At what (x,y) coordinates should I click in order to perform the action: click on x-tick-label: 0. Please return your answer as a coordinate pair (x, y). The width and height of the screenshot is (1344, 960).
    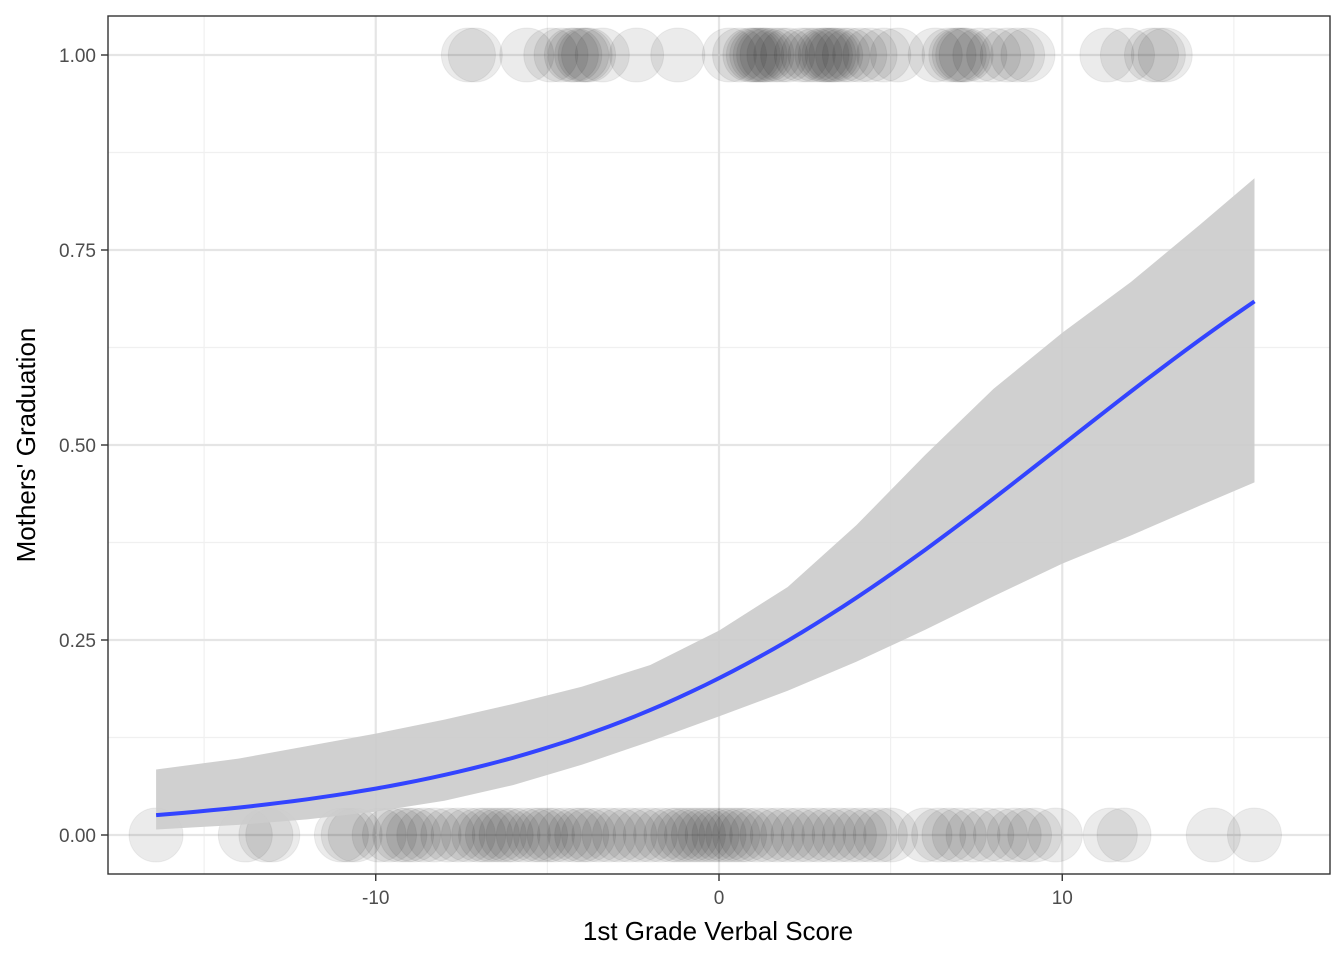
    Looking at the image, I should click on (719, 898).